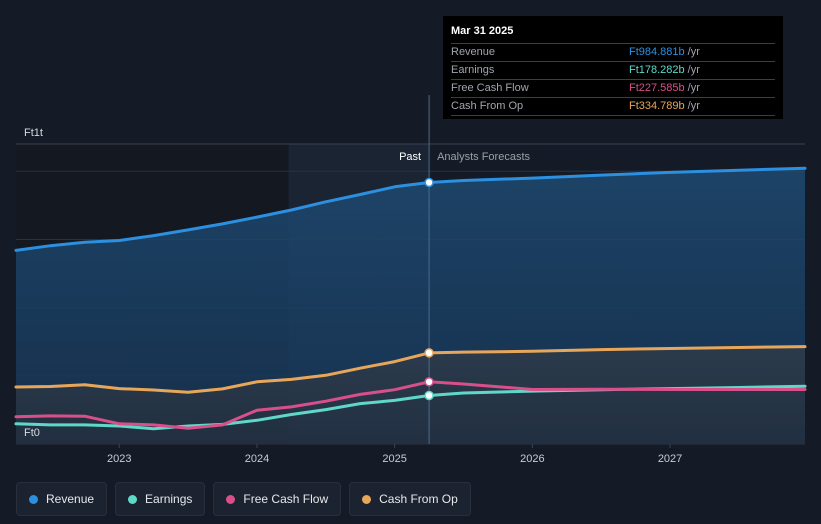 This screenshot has height=524, width=821. I want to click on marker-cash-from-op, so click(429, 353).